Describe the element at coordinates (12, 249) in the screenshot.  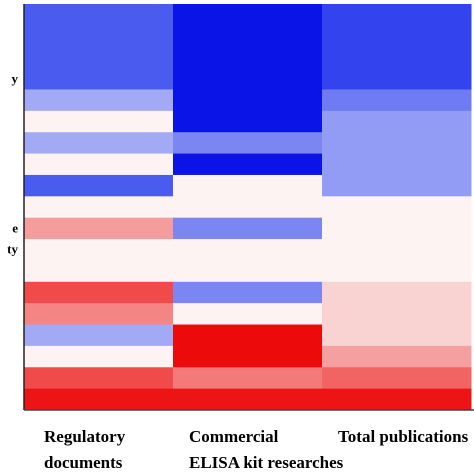
I see `y-tick-label: ty` at that location.